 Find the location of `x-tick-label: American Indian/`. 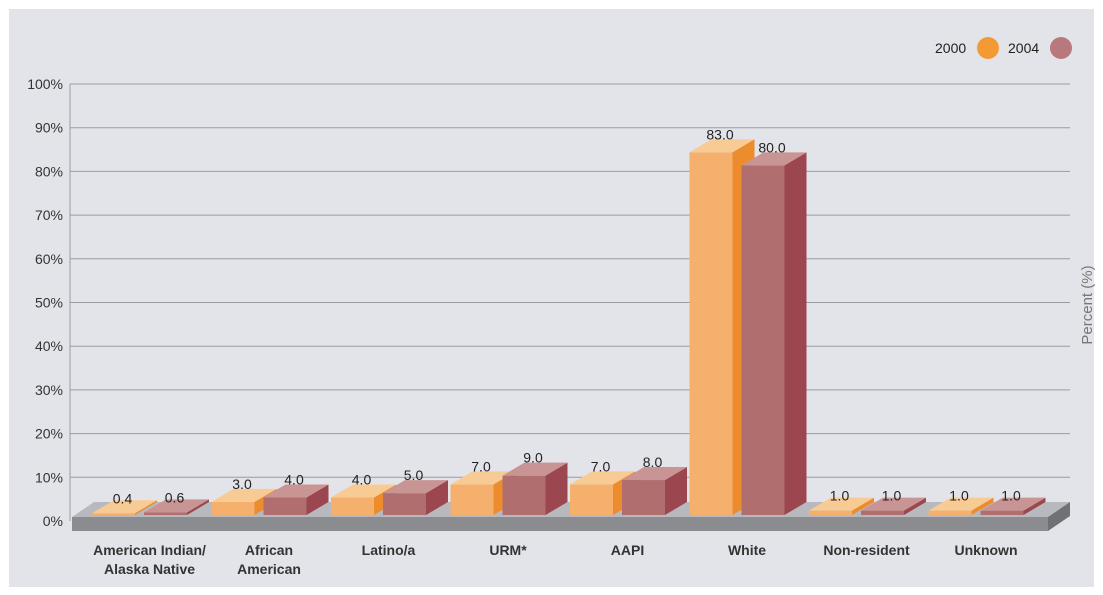

x-tick-label: American Indian/ is located at coordinates (149, 550).